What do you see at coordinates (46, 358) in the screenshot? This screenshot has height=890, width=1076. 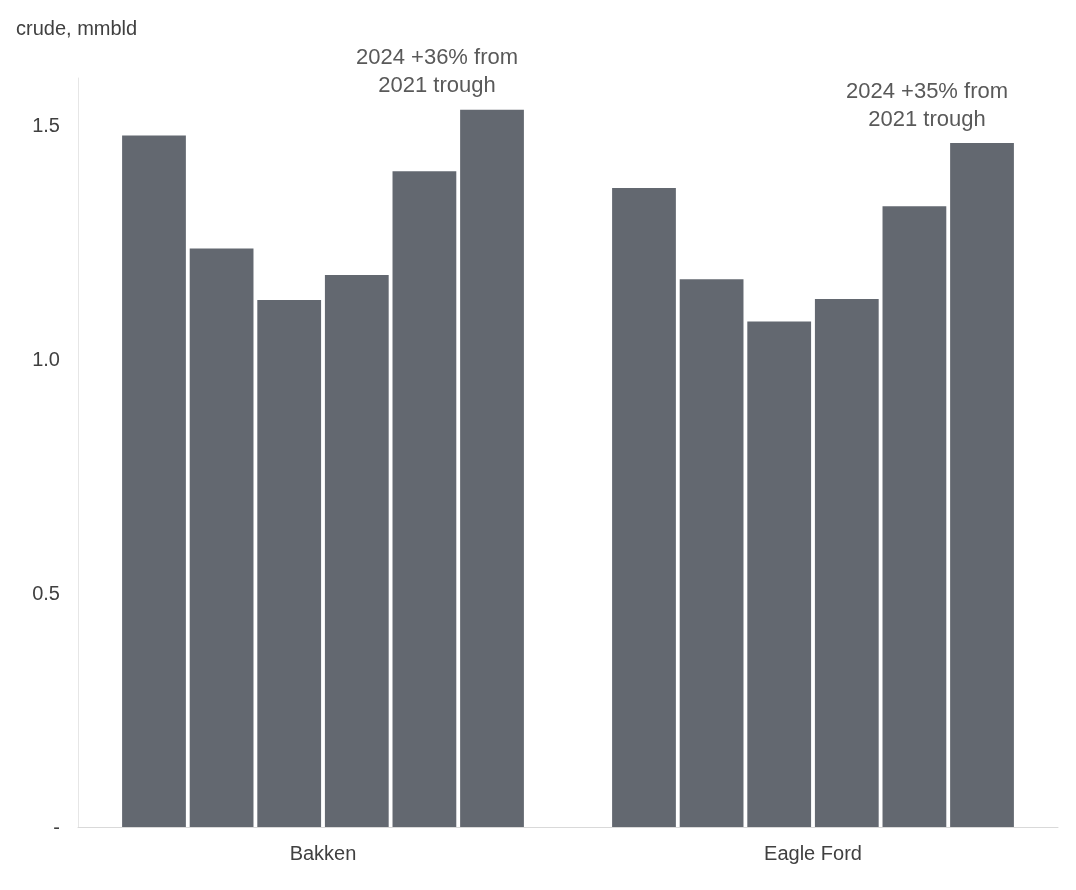 I see `y-tick-label: 1.0` at bounding box center [46, 358].